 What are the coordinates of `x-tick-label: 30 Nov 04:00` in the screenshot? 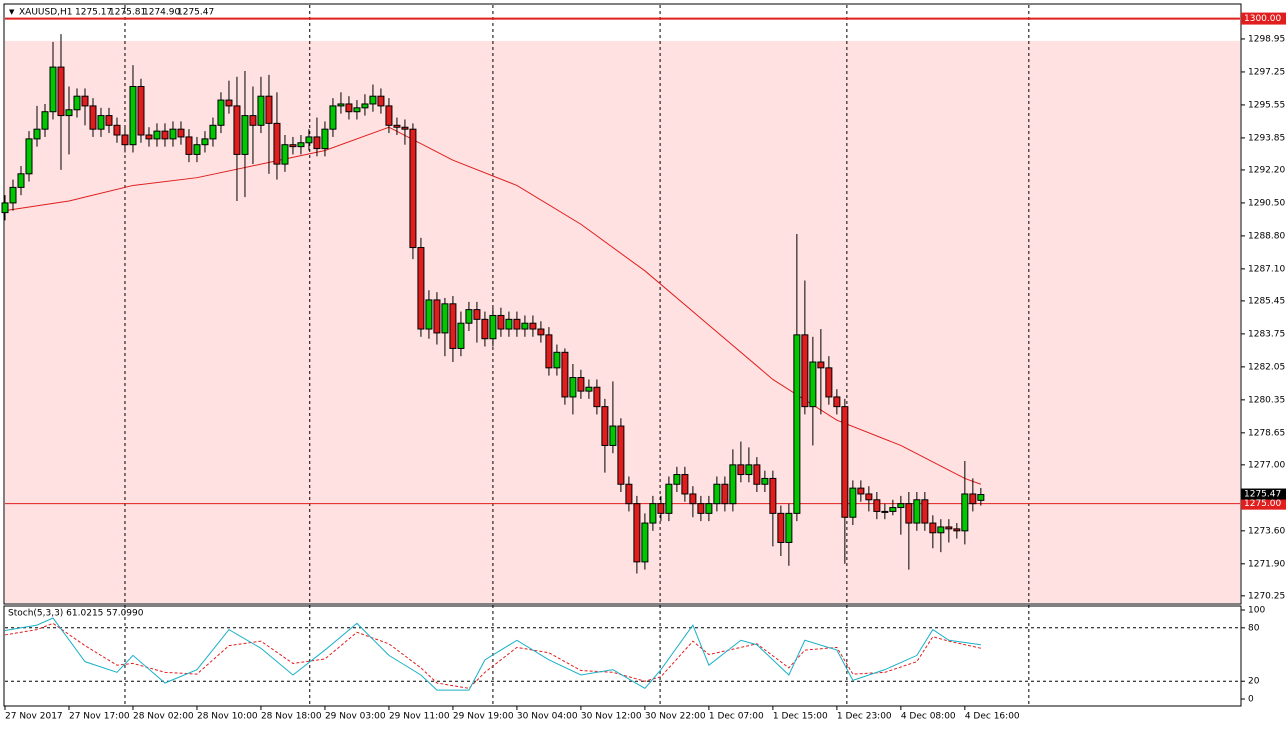 It's located at (547, 717).